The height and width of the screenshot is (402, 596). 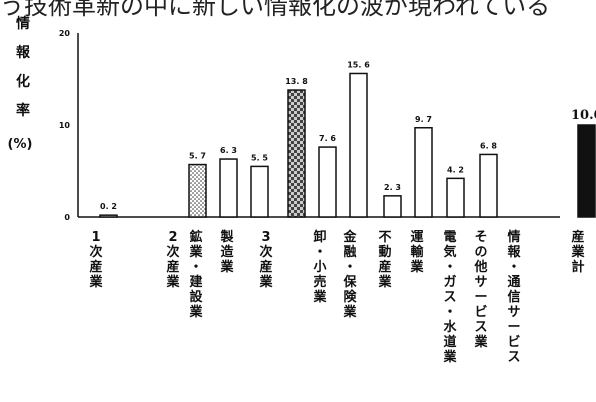 I want to click on category-label: 製造業, so click(x=227, y=252).